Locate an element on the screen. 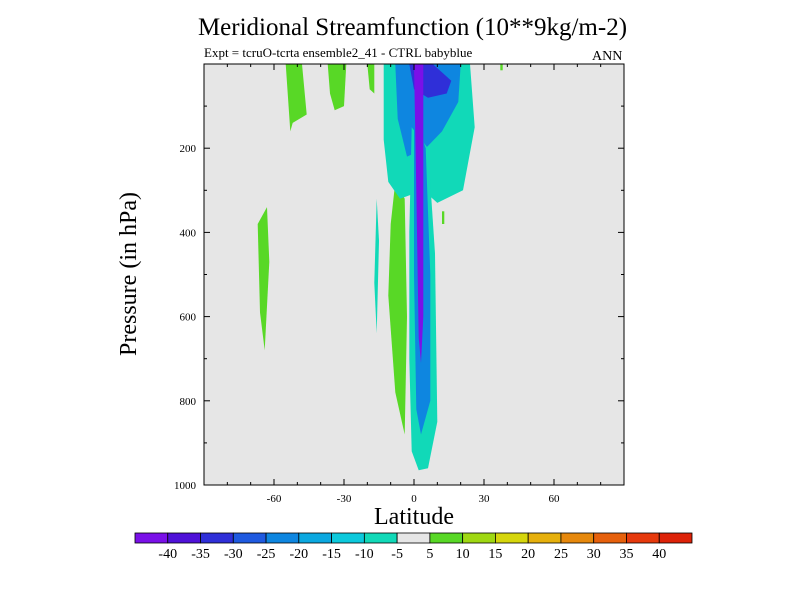  colorbar-label: 20 is located at coordinates (528, 554).